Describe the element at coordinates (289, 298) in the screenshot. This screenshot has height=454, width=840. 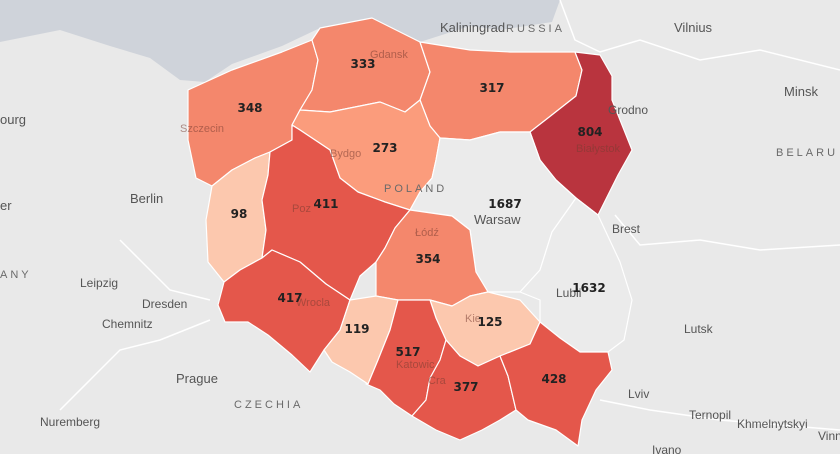
I see `value-dolnoslaskie: 417` at that location.